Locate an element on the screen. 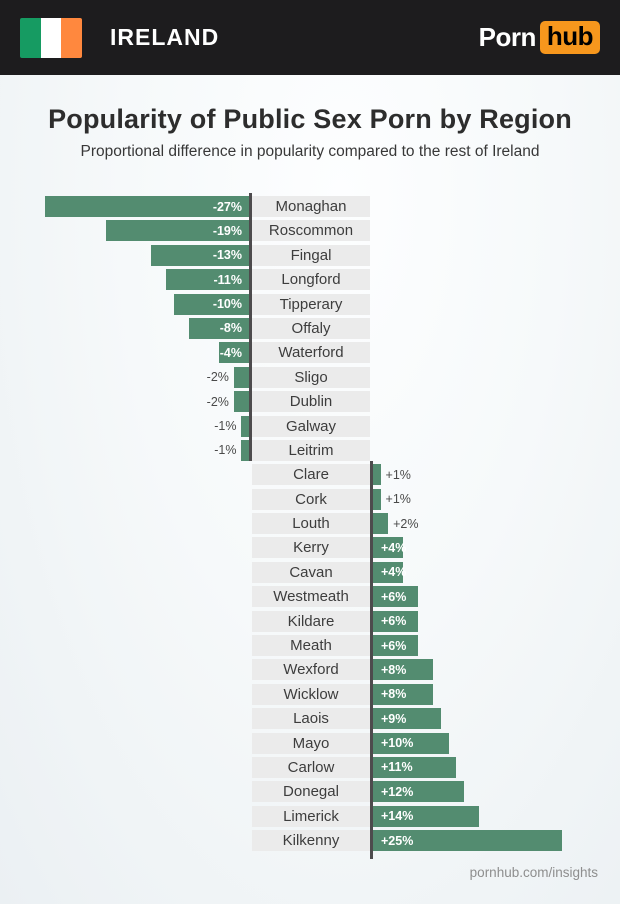 Image resolution: width=620 pixels, height=904 pixels. region-label: Clare is located at coordinates (311, 475).